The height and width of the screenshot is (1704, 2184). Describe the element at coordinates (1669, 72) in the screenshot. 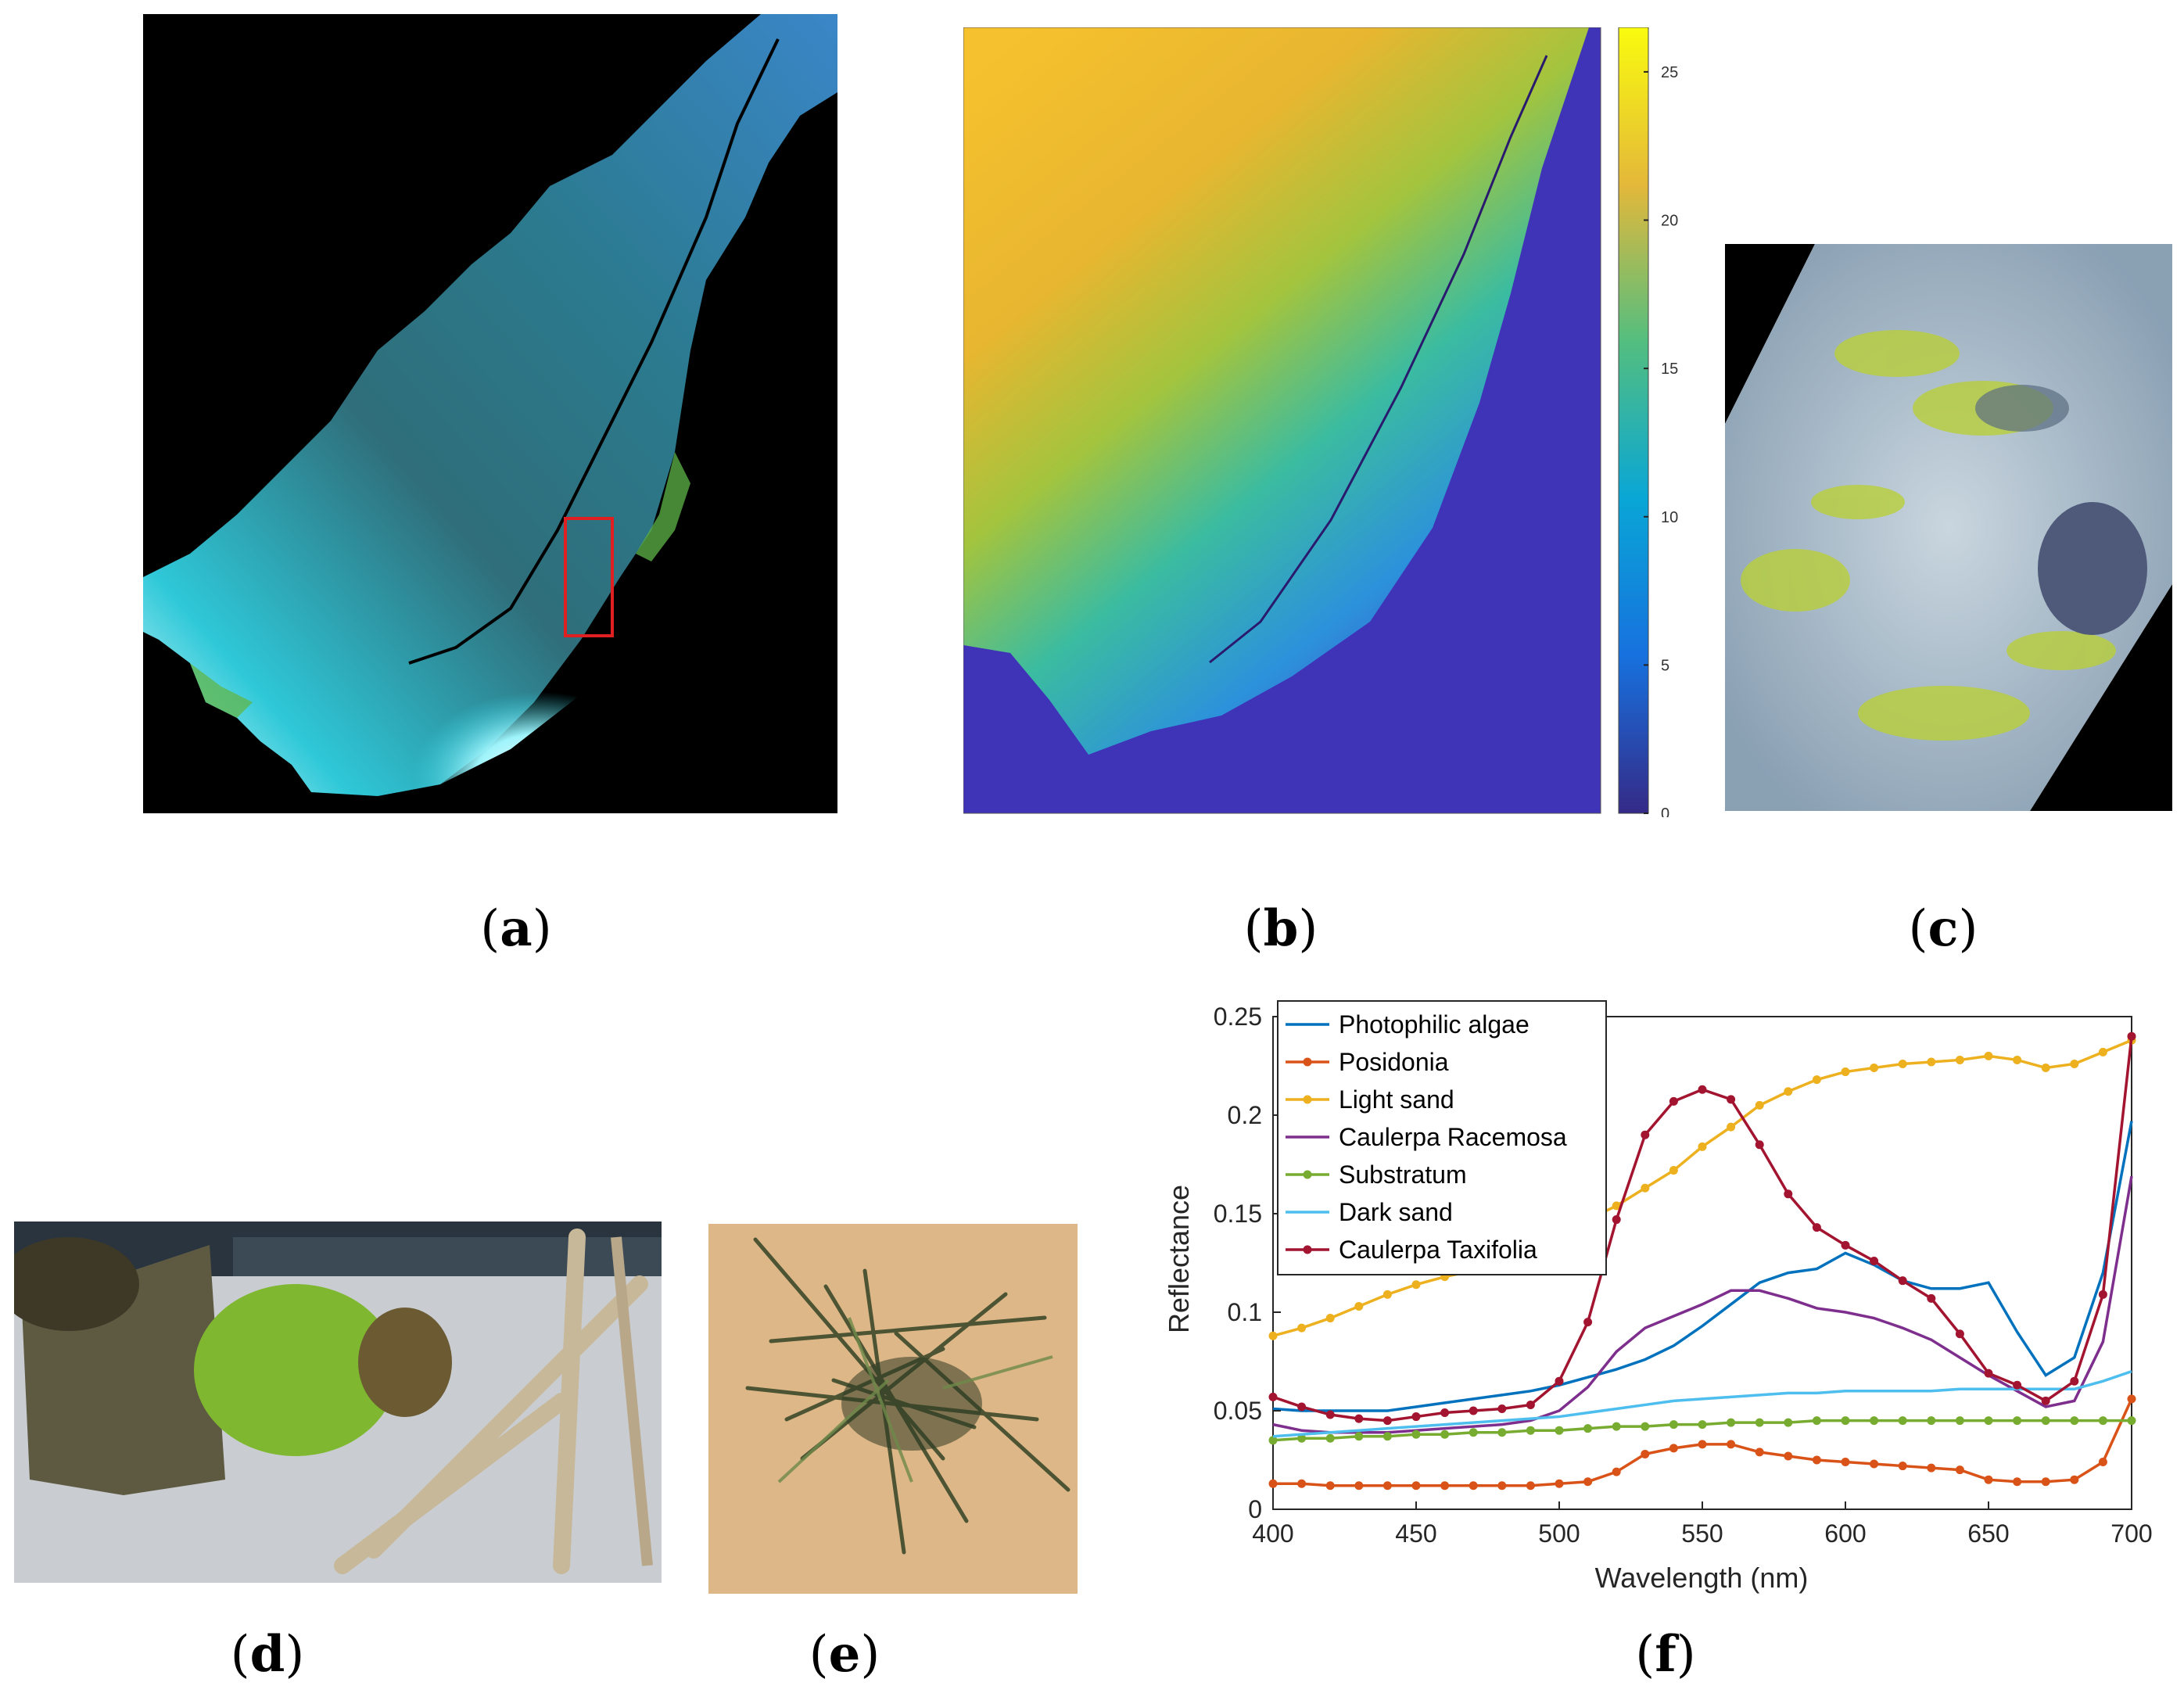

I see `colorbar-tick-label: 25` at that location.